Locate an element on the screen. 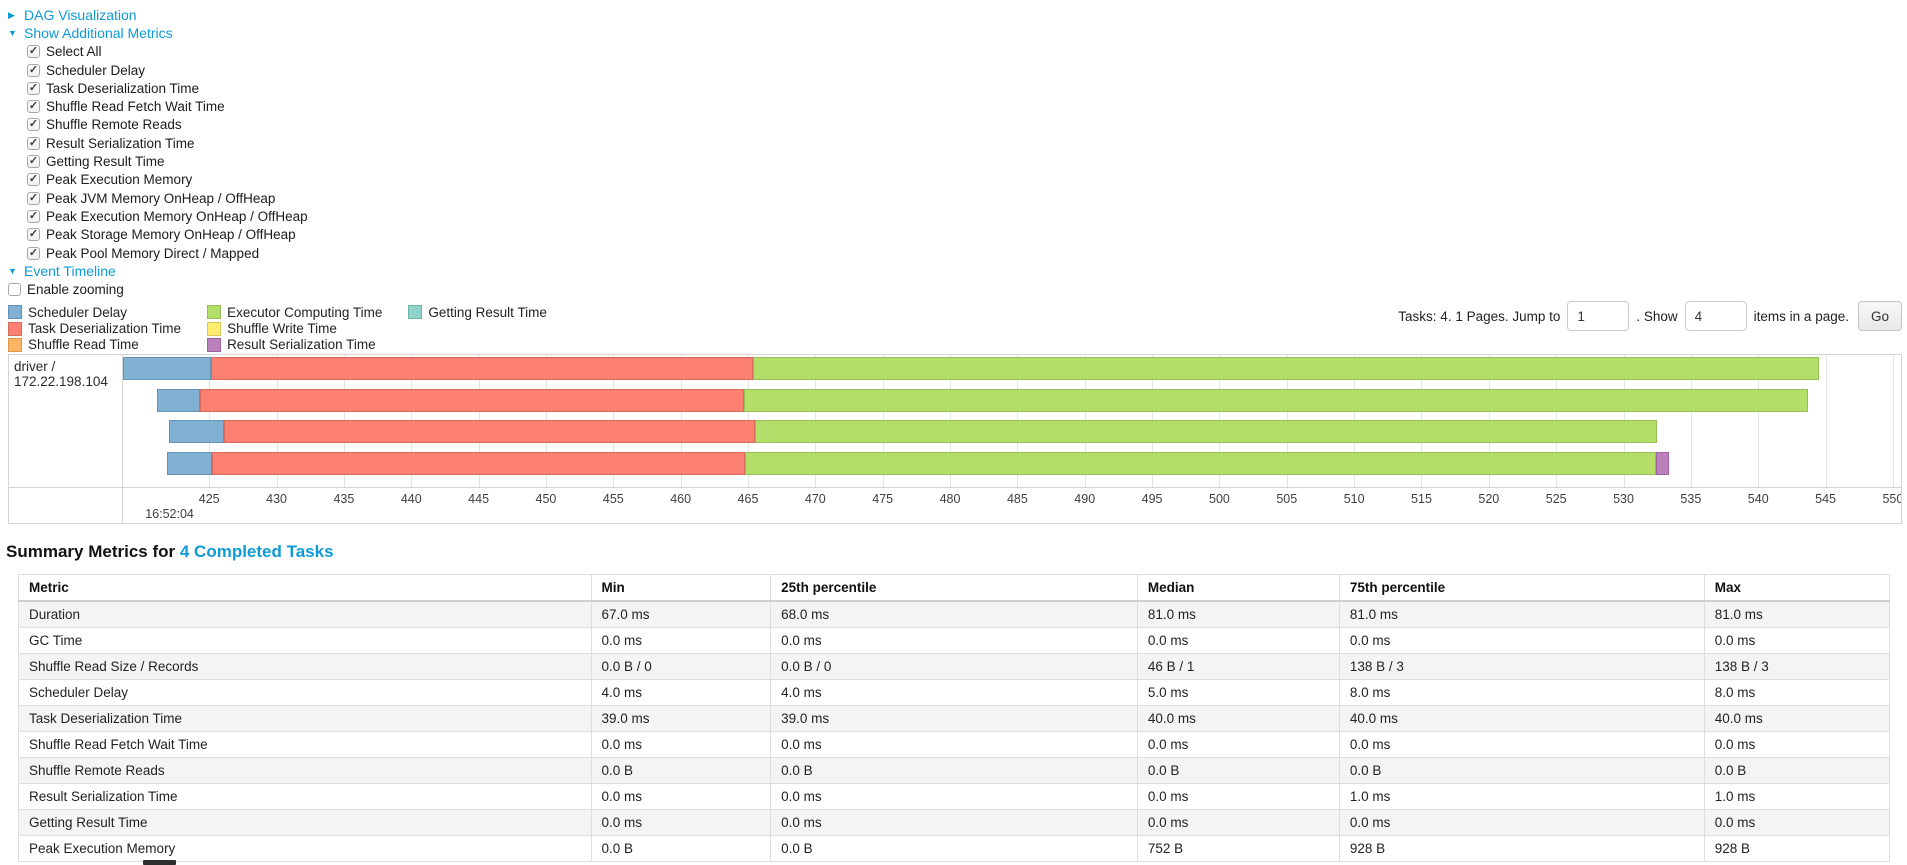 This screenshot has height=865, width=1907. axis-tick-label: 535 is located at coordinates (1691, 499).